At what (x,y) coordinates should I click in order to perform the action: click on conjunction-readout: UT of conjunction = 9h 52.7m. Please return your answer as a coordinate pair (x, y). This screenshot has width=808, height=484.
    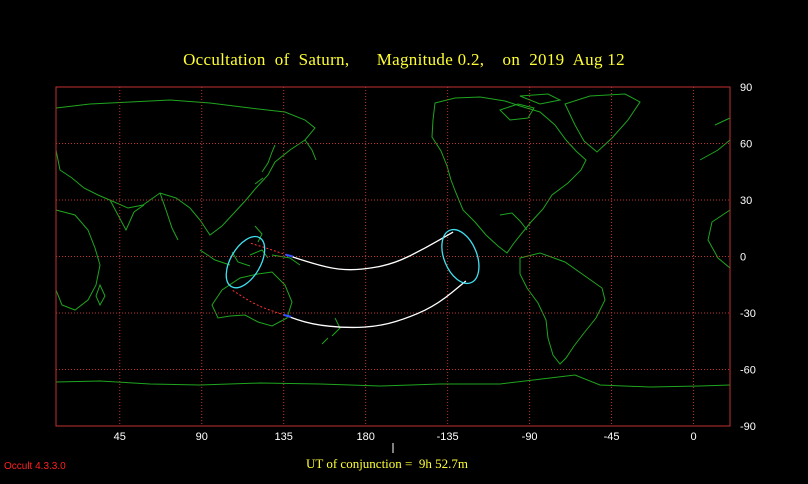
    Looking at the image, I should click on (387, 464).